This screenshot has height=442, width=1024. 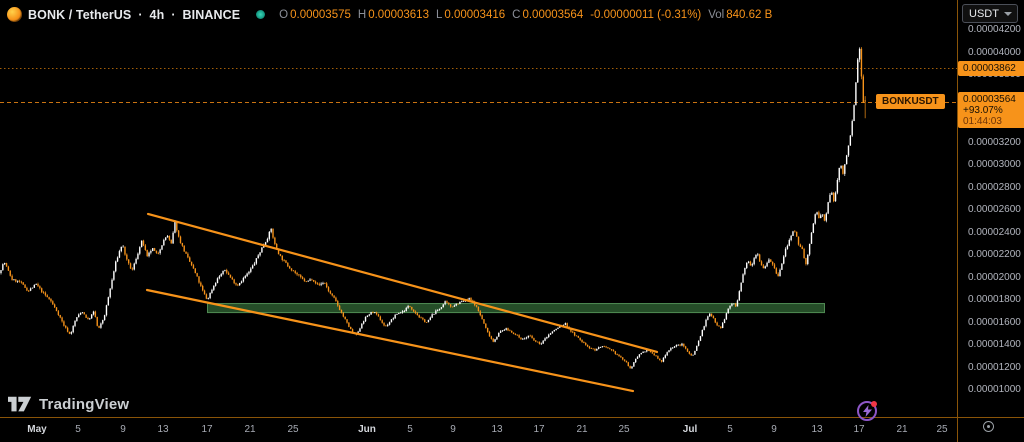 I want to click on time-tick-label: Jul, so click(x=690, y=429).